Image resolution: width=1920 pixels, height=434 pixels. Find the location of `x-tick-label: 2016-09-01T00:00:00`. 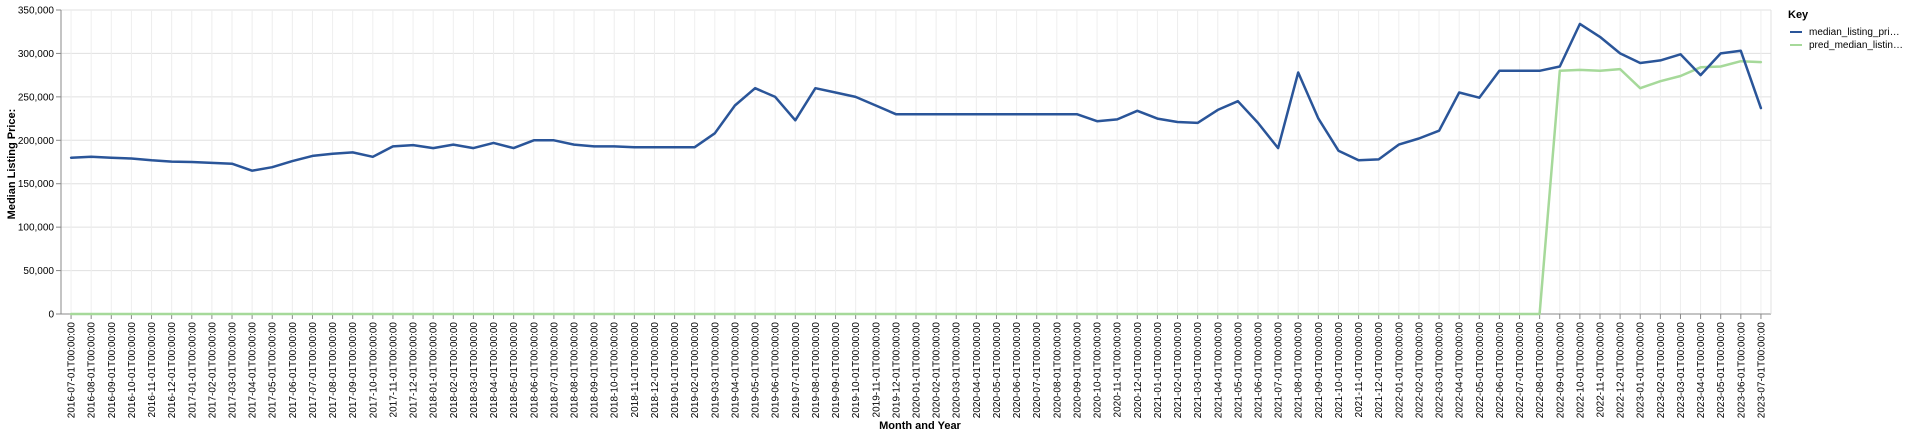

x-tick-label: 2016-09-01T00:00:00 is located at coordinates (112, 370).